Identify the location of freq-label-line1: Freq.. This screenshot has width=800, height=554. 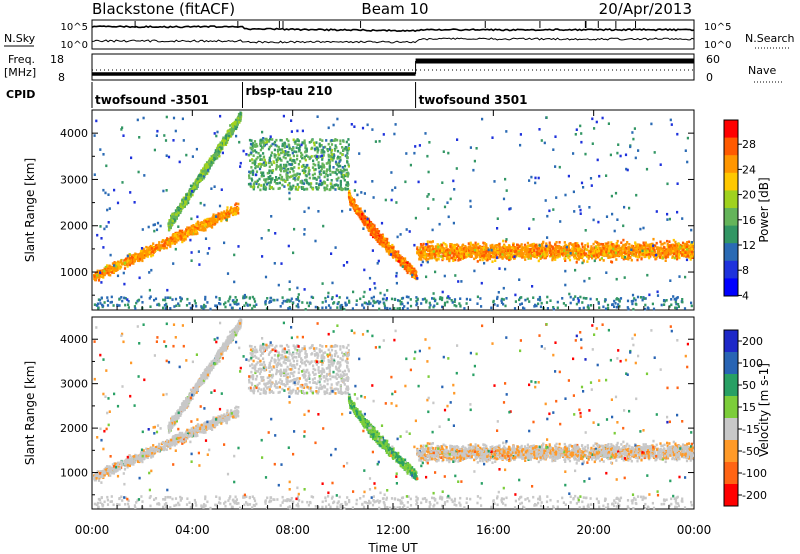
(21, 59).